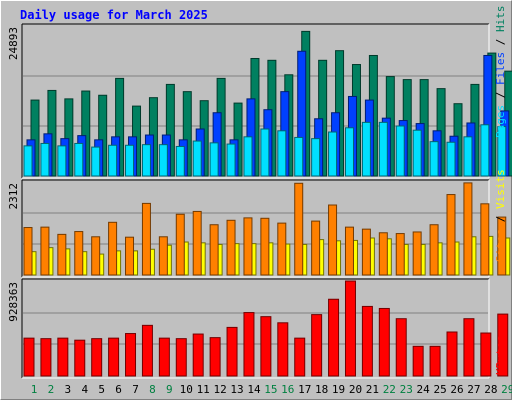 Image resolution: width=512 pixels, height=400 pixels. What do you see at coordinates (321, 389) in the screenshot?
I see `x-tick-label-day-18: 18` at bounding box center [321, 389].